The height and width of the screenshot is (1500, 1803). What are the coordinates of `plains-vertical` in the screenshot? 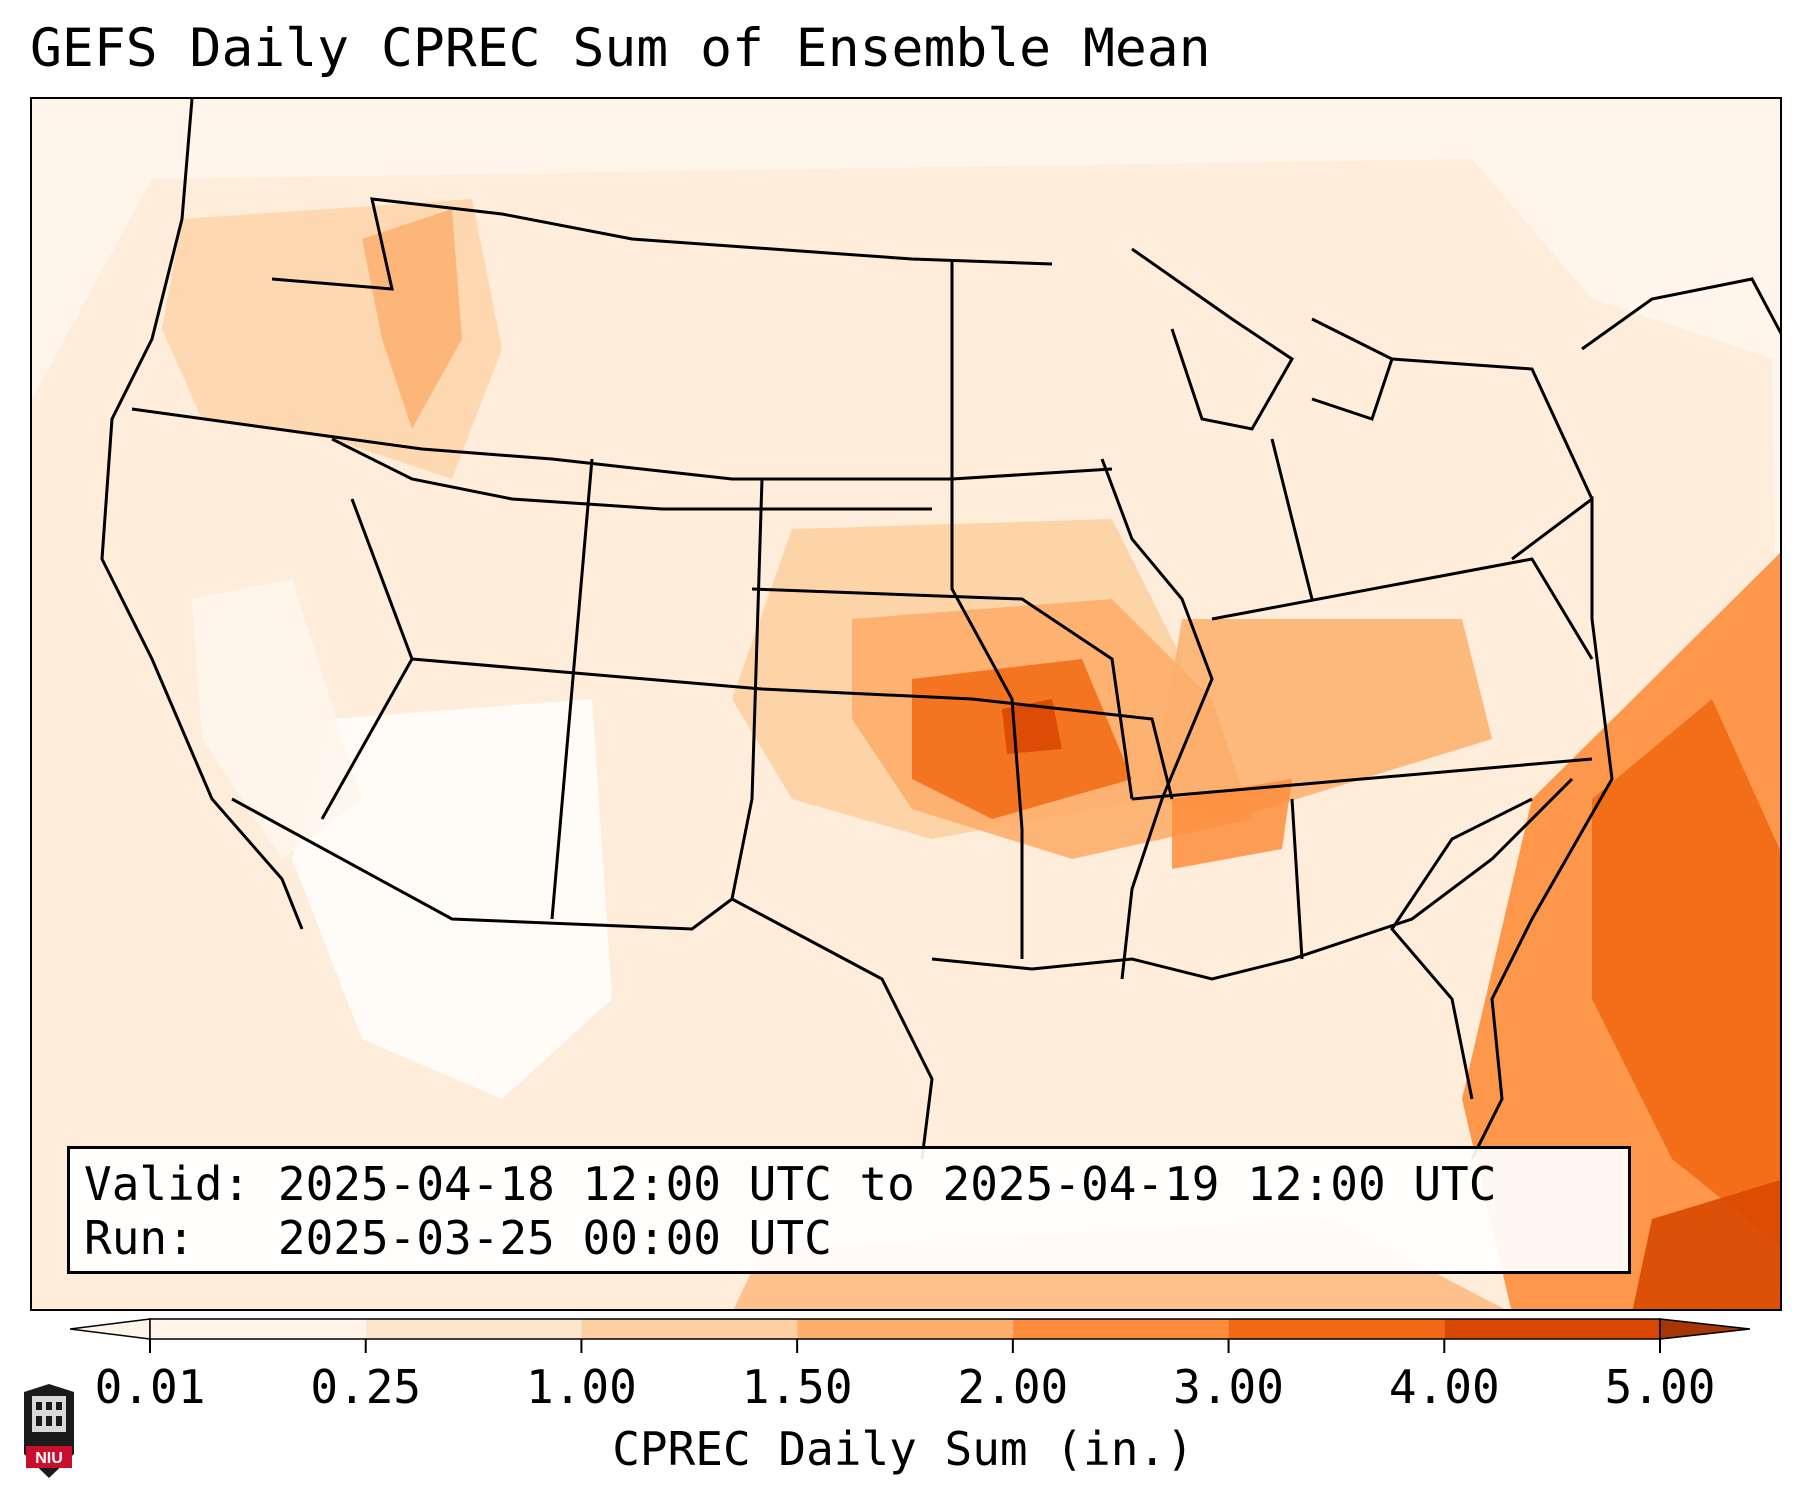 It's located at (987, 609).